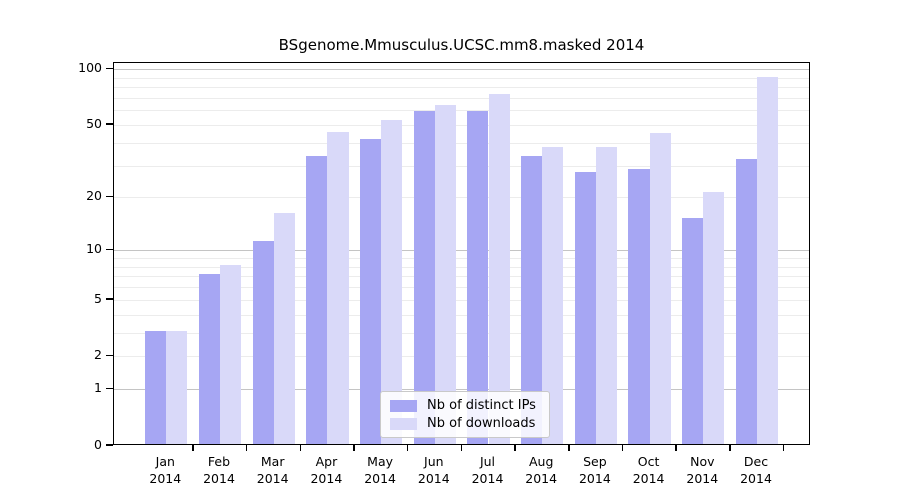  I want to click on chart-title: BSgenome.Mmusculus.UCSC.mm8.masked 2014, so click(461, 45).